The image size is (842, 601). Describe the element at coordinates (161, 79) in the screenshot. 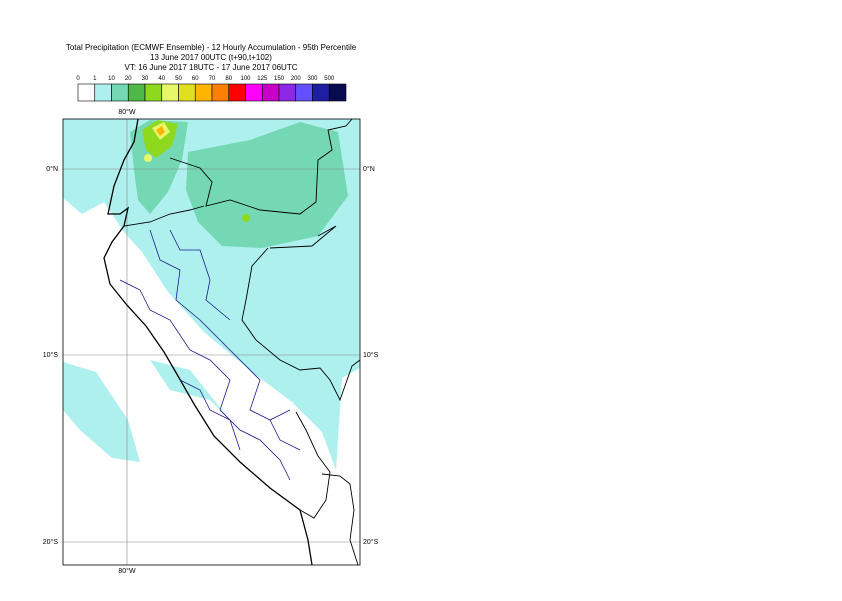

I see `legend-label: 40` at that location.